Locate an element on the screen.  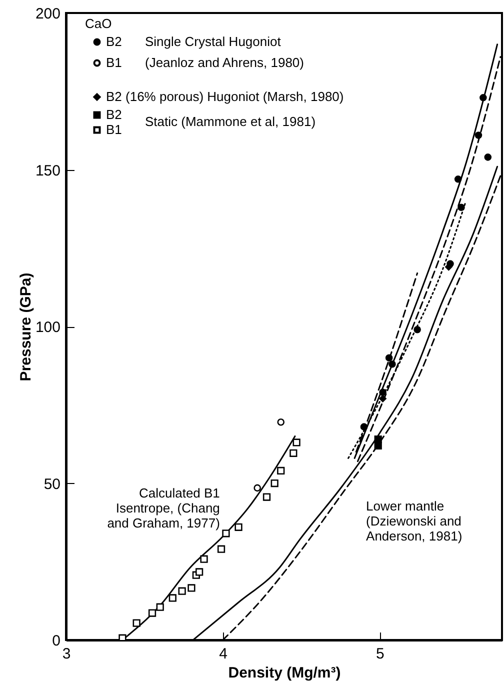
annotation: Calculated B1 Isentrope, (Chang and Graham, 1977) is located at coordinates (163, 507).